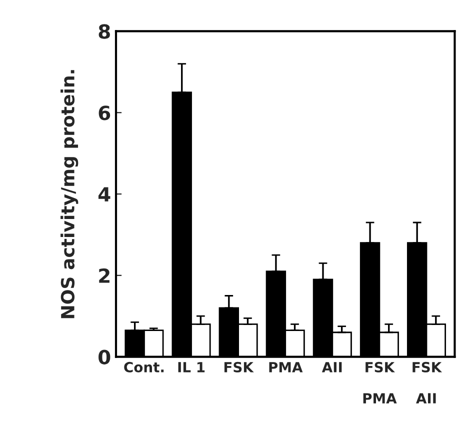 This screenshot has height=446, width=464. I want to click on y-tick-label: 4, so click(104, 194).